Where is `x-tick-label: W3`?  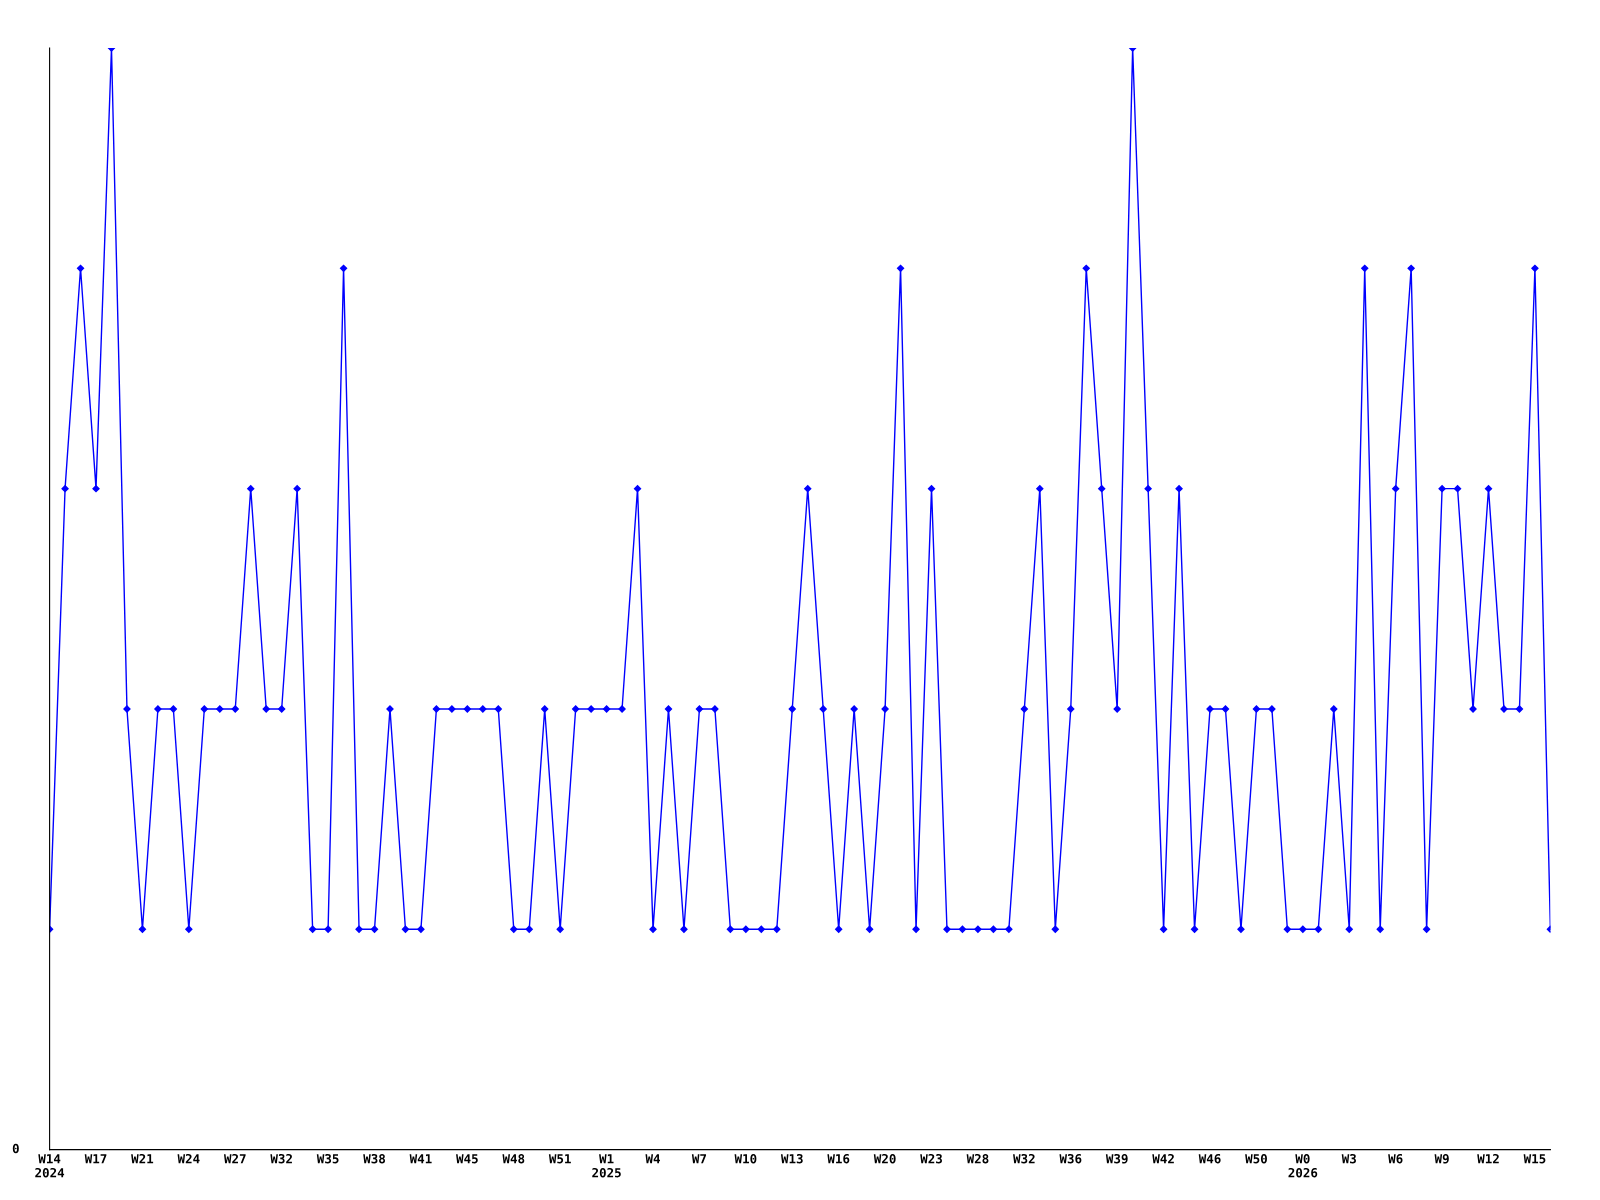
x-tick-label: W3 is located at coordinates (1348, 1158).